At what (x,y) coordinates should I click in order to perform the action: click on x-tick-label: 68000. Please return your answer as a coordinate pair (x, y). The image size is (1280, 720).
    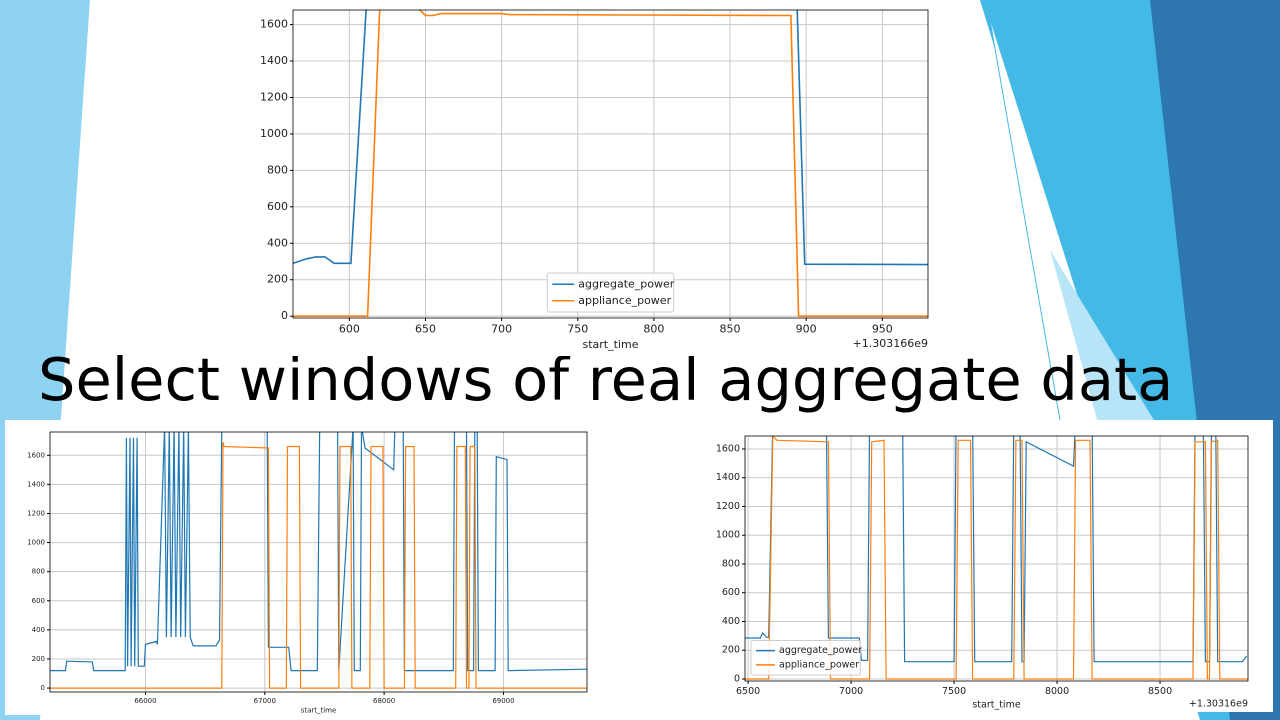
    Looking at the image, I should click on (384, 701).